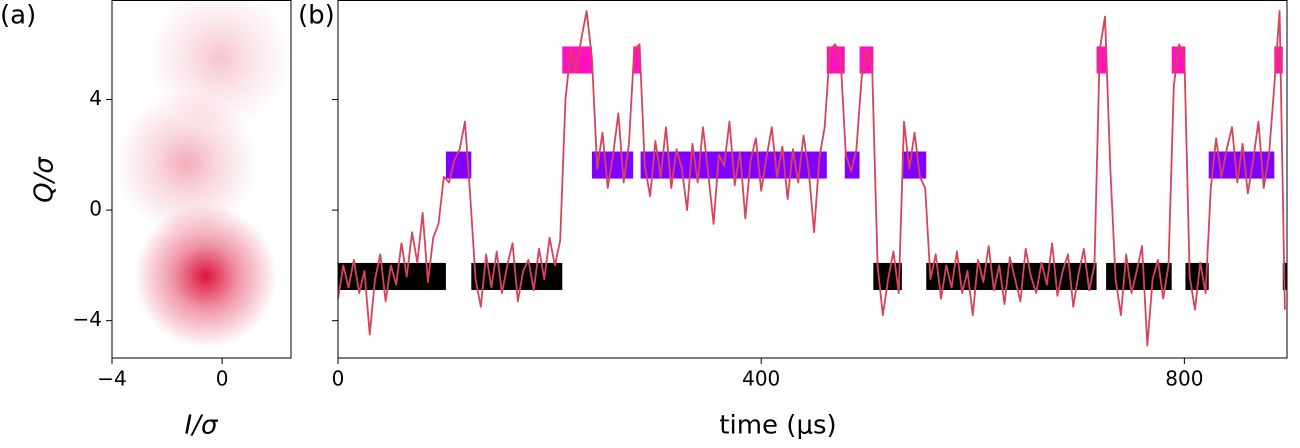 The width and height of the screenshot is (1300, 448). What do you see at coordinates (95, 98) in the screenshot?
I see `y-tick-label: 4` at bounding box center [95, 98].